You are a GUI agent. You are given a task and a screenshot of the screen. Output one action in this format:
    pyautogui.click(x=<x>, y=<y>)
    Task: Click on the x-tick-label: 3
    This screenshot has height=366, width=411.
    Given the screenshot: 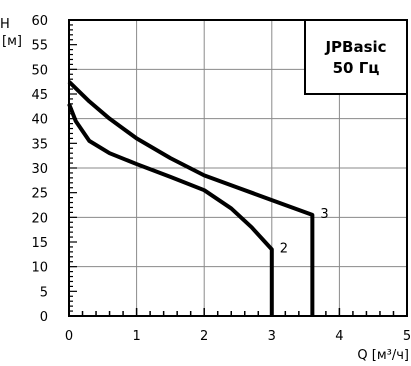 What is the action you would take?
    pyautogui.click(x=272, y=336)
    